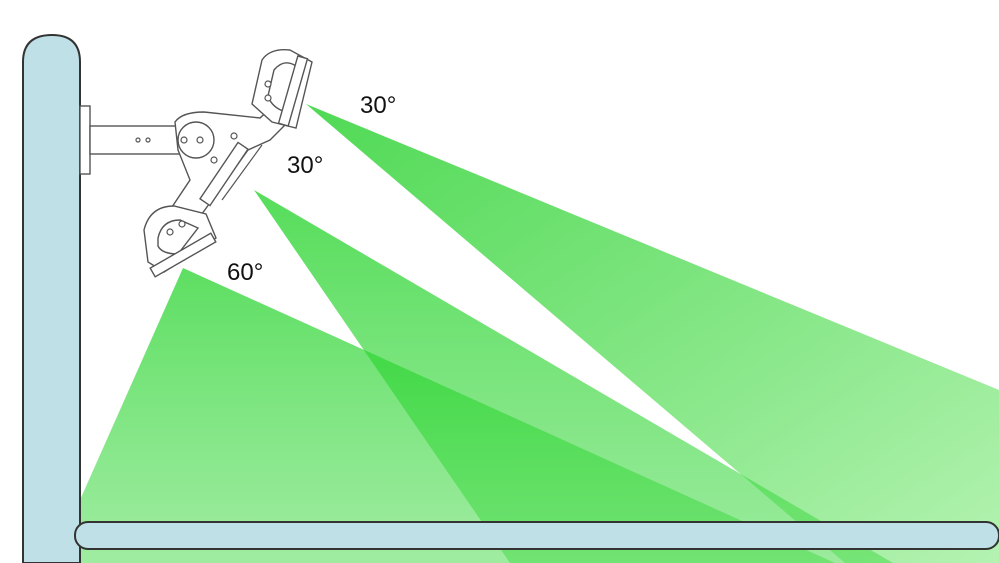 The width and height of the screenshot is (999, 563). Describe the element at coordinates (378, 105) in the screenshot. I see `upper-beam-angle-label: 30°` at that location.